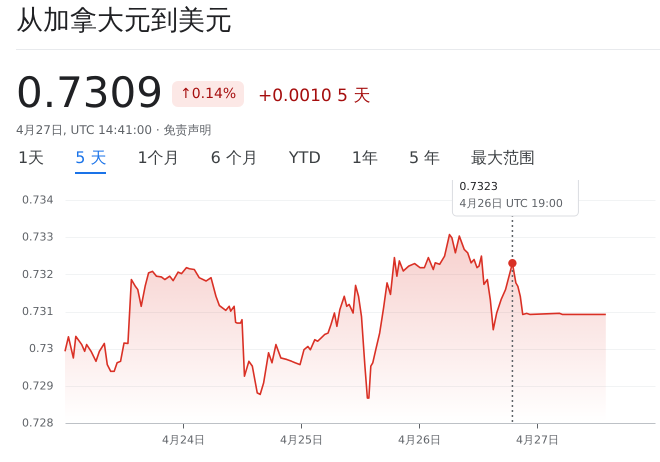 The height and width of the screenshot is (462, 660). What do you see at coordinates (419, 440) in the screenshot?
I see `x-tick-label: 4月26日` at bounding box center [419, 440].